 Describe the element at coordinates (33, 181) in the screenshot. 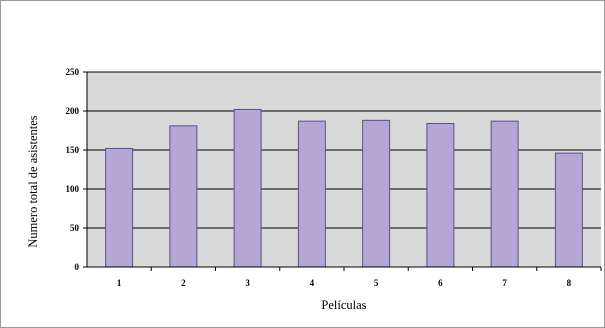

I see `y-axis-title: Numero total de asistentes` at that location.